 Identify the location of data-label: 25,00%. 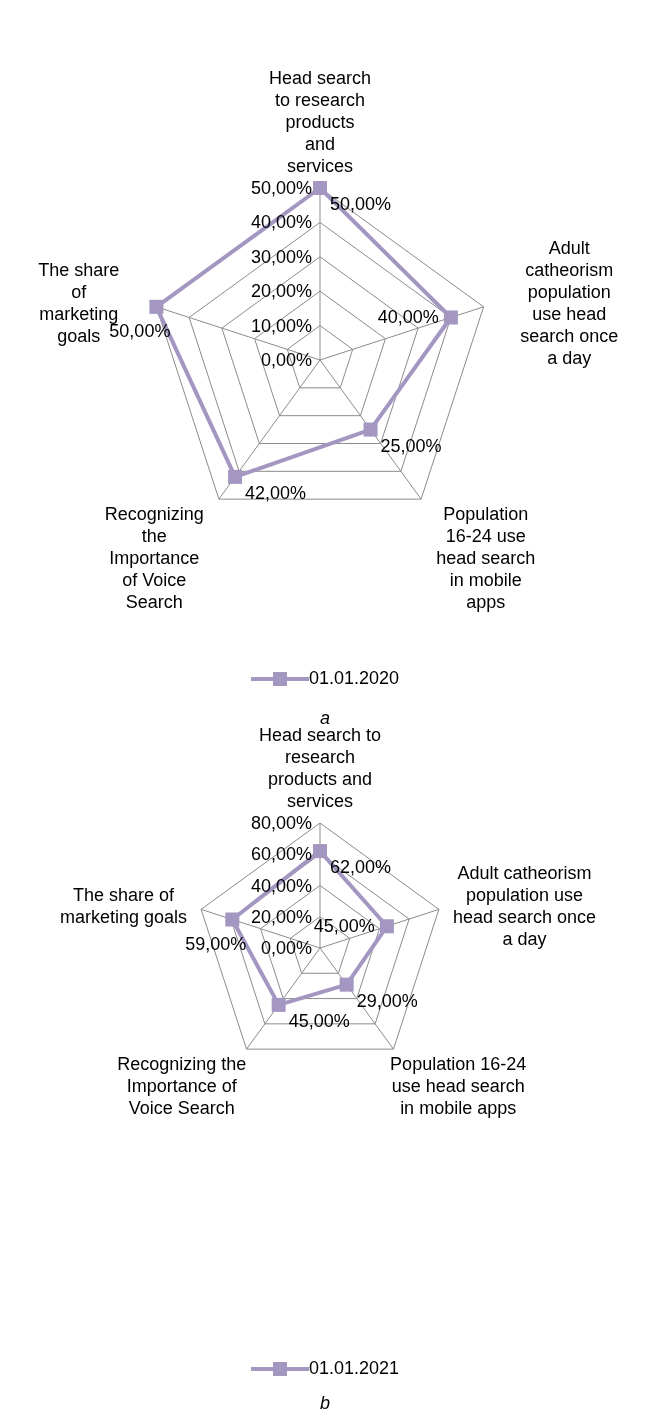
(411, 445).